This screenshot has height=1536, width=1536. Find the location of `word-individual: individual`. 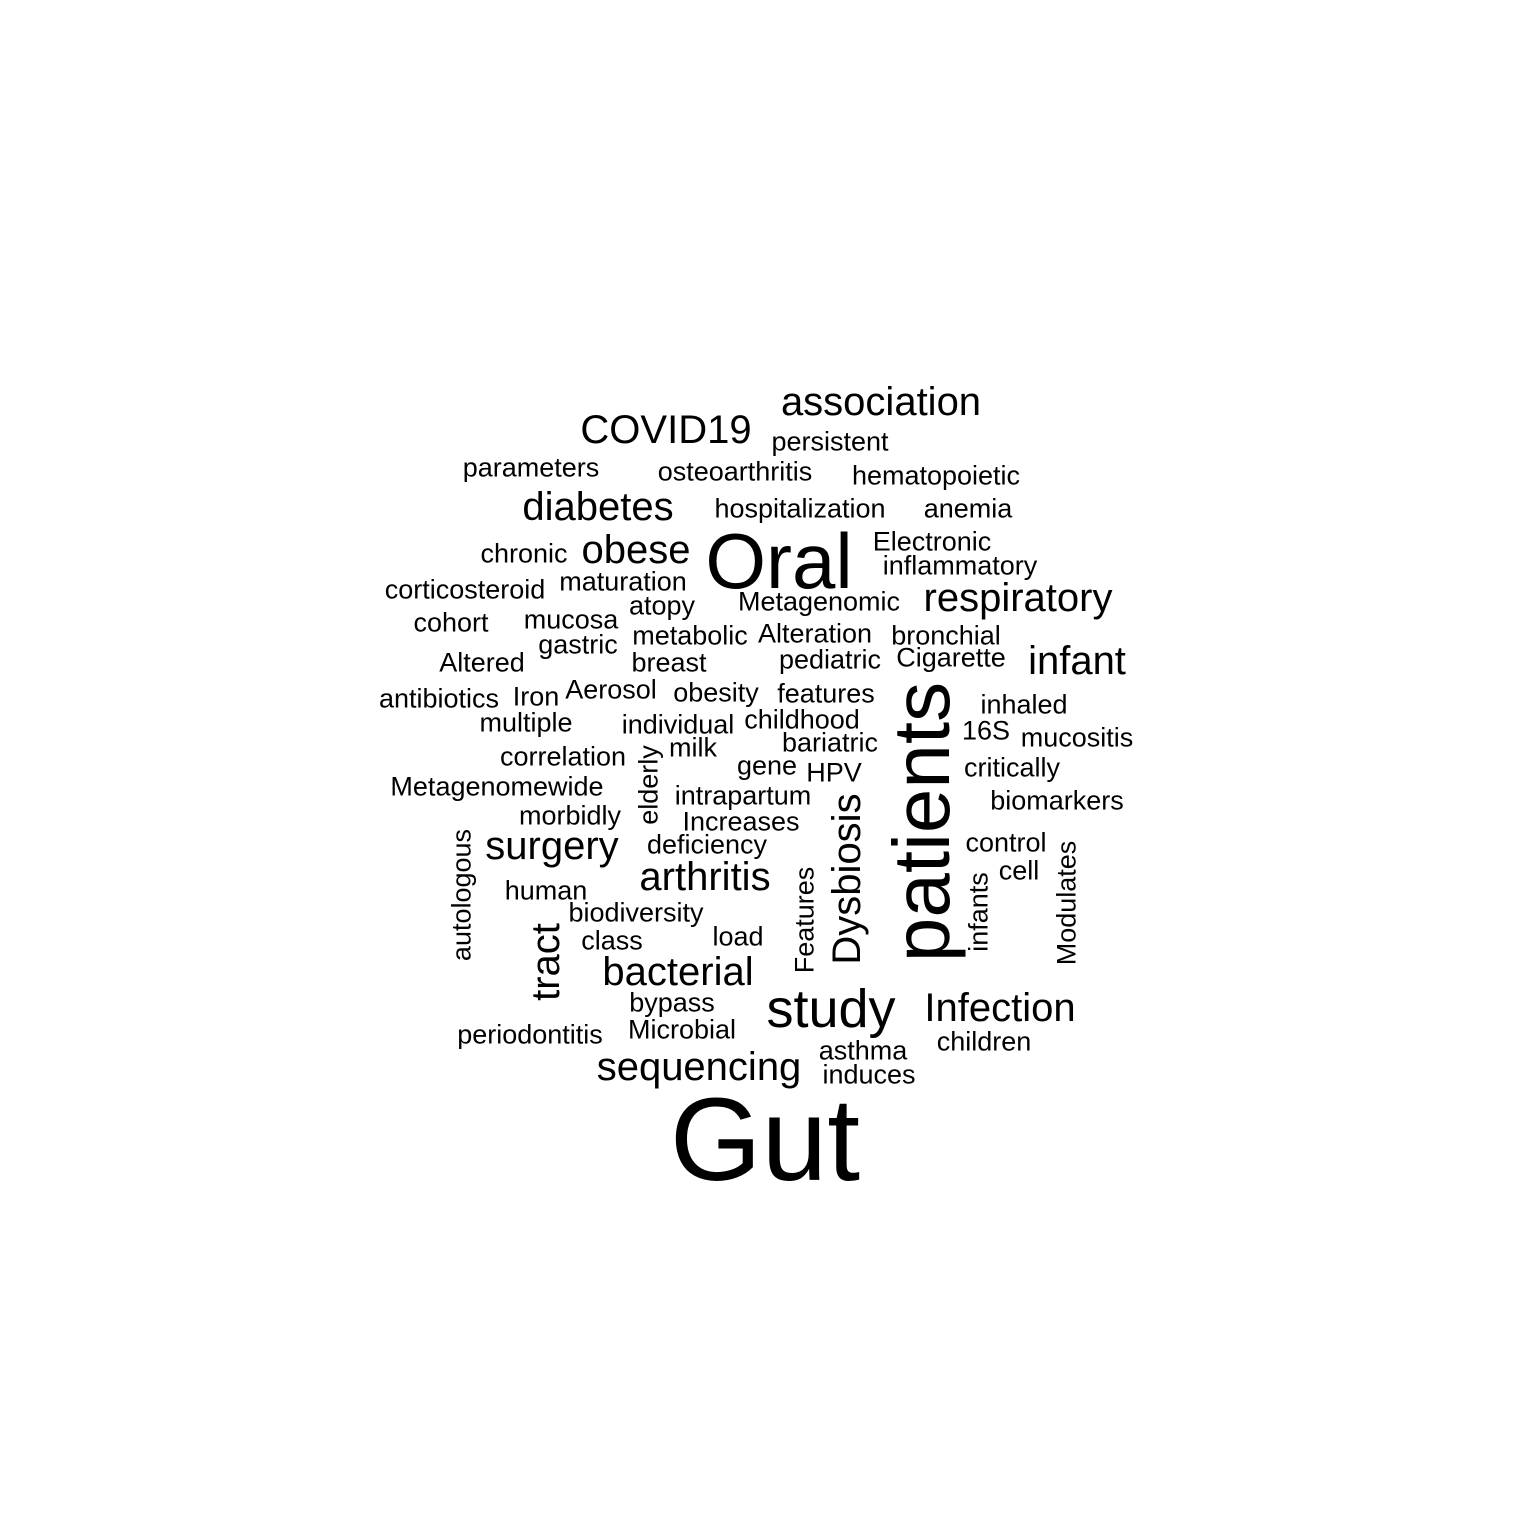

word-individual: individual is located at coordinates (678, 724).